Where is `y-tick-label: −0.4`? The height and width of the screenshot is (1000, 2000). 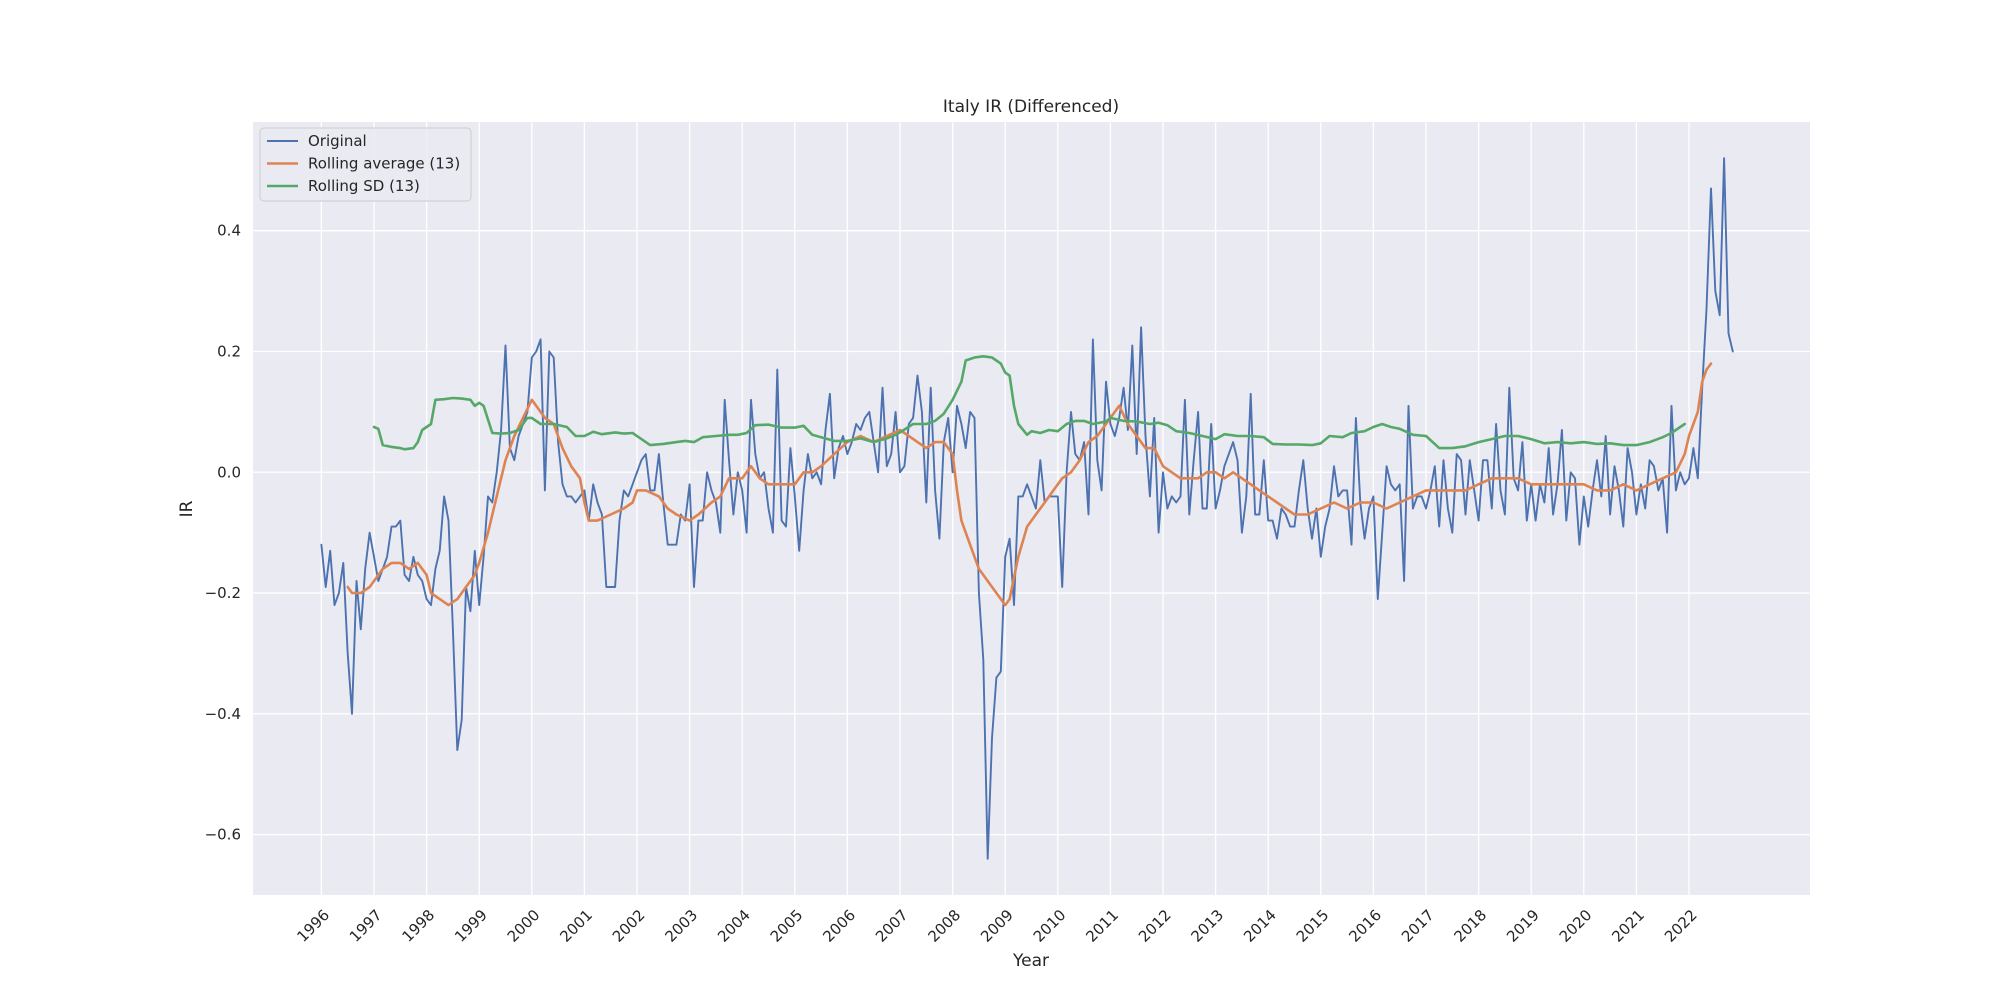
y-tick-label: −0.4 is located at coordinates (223, 714).